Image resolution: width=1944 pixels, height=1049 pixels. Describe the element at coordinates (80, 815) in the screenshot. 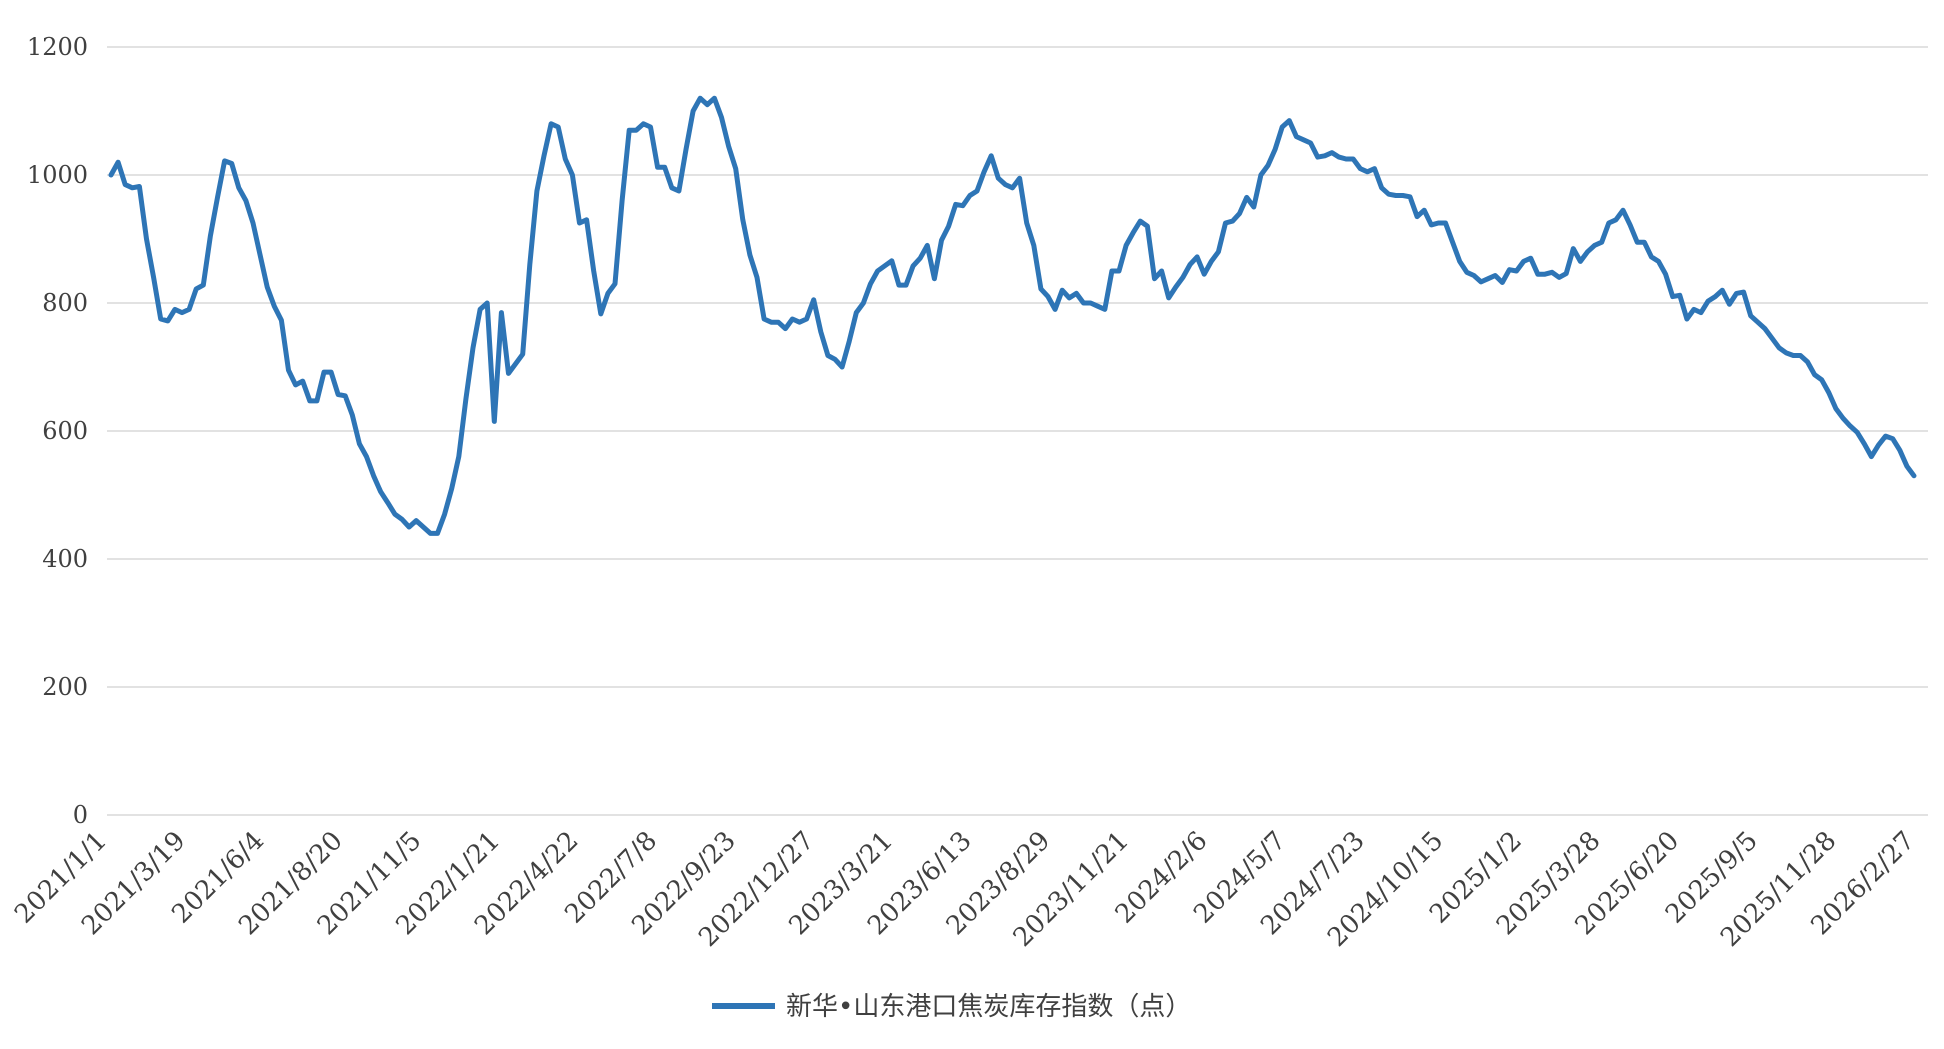

I see `y-tick-label: 0` at that location.